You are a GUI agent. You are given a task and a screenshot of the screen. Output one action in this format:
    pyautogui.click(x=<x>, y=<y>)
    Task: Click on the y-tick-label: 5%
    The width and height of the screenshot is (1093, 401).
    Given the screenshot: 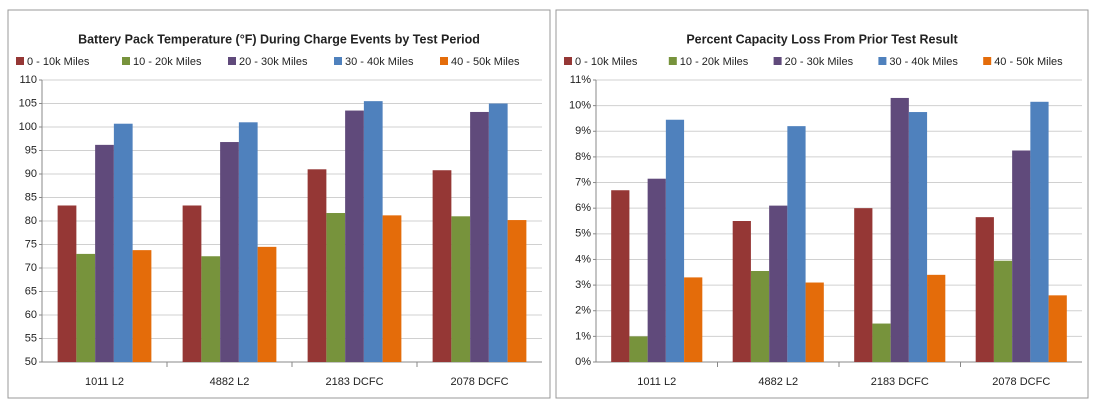 What is the action you would take?
    pyautogui.click(x=583, y=234)
    